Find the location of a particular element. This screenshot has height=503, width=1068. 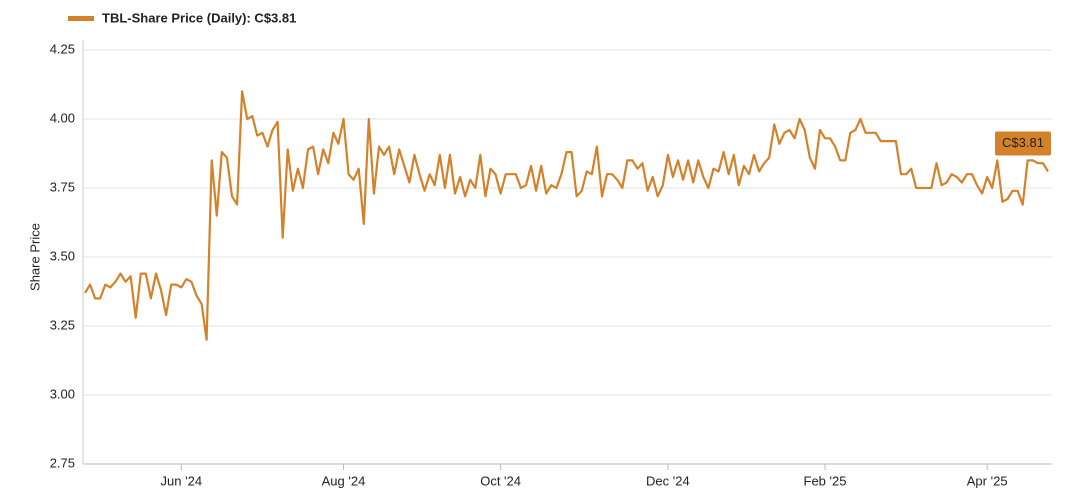

y-tick-label: 4.25 is located at coordinates (62, 48).